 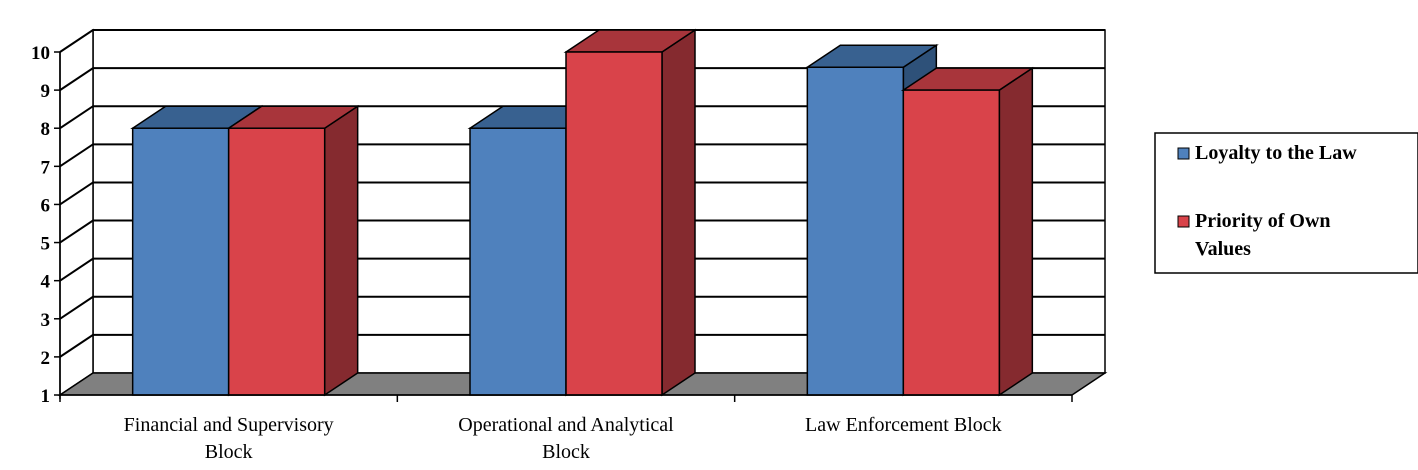 I want to click on category-label-2: Operational and Analytical Block, so click(x=566, y=438).